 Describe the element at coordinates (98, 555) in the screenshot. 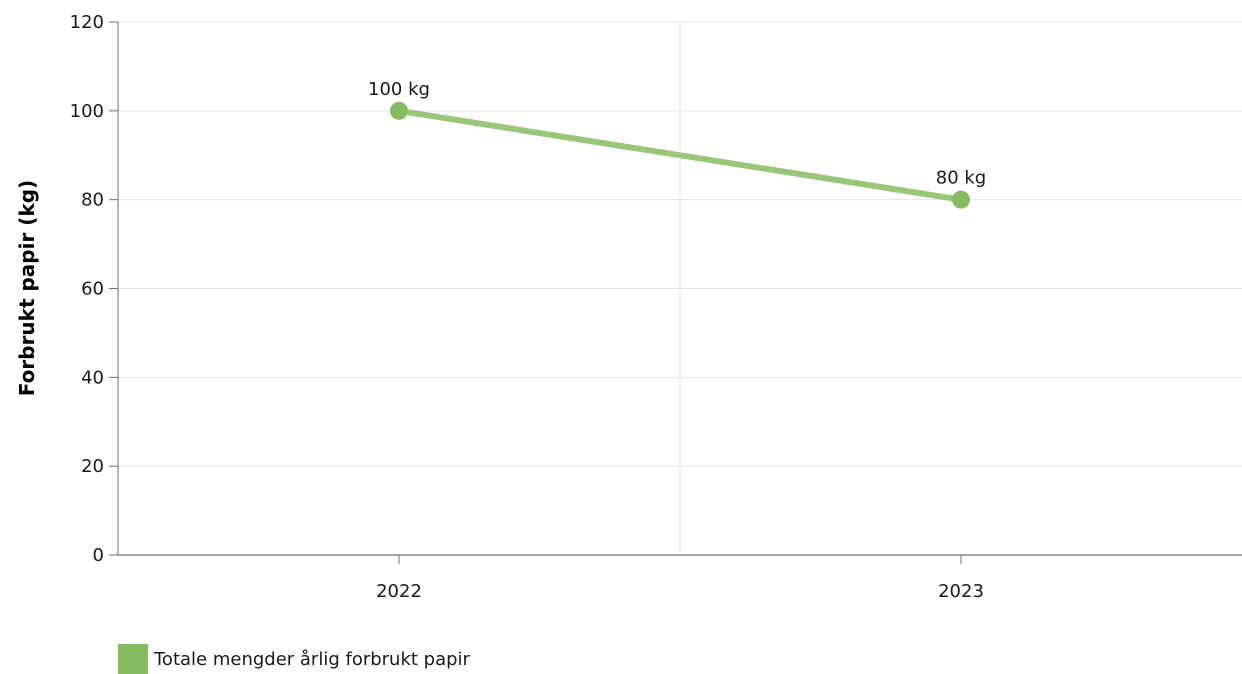

I see `y-tick-label: 0` at that location.